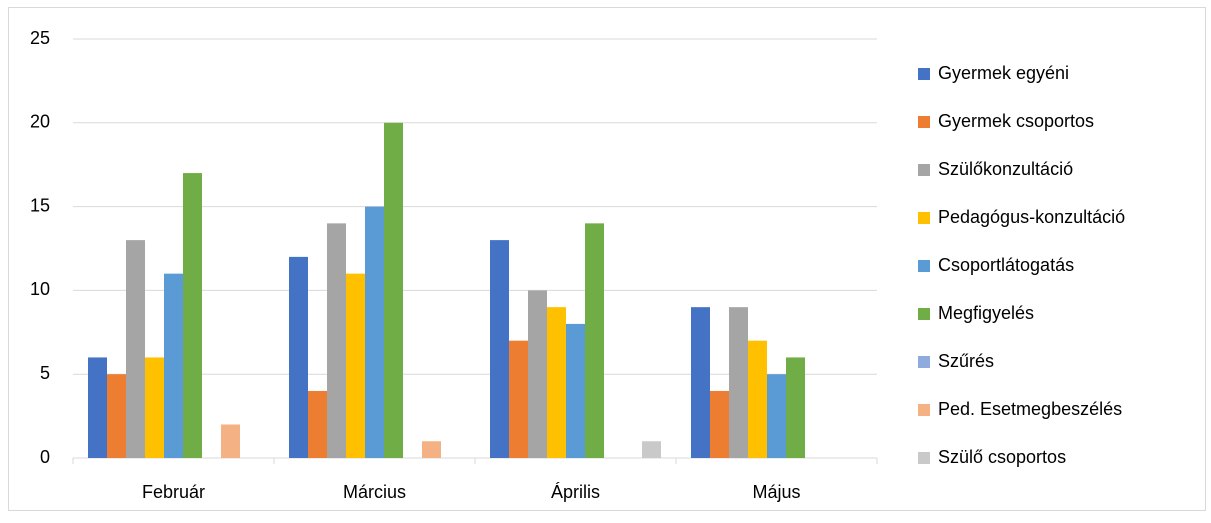 Image resolution: width=1211 pixels, height=523 pixels. I want to click on y-tick-label: 5, so click(45, 373).